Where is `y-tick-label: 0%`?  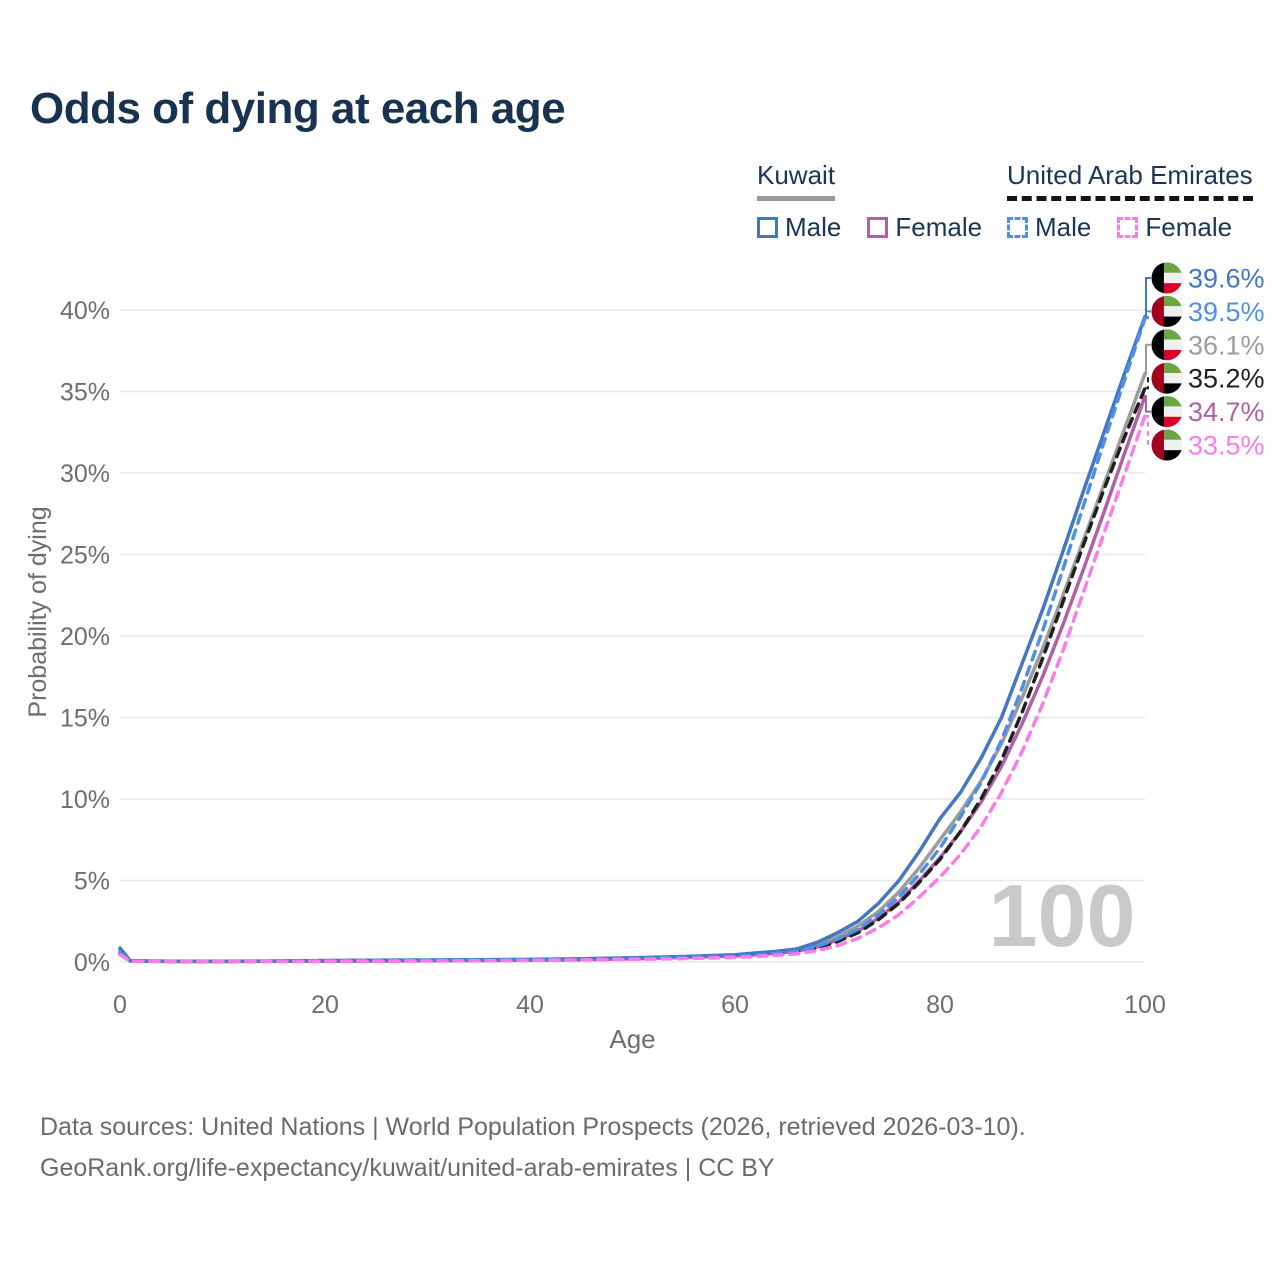
y-tick-label: 0% is located at coordinates (92, 963).